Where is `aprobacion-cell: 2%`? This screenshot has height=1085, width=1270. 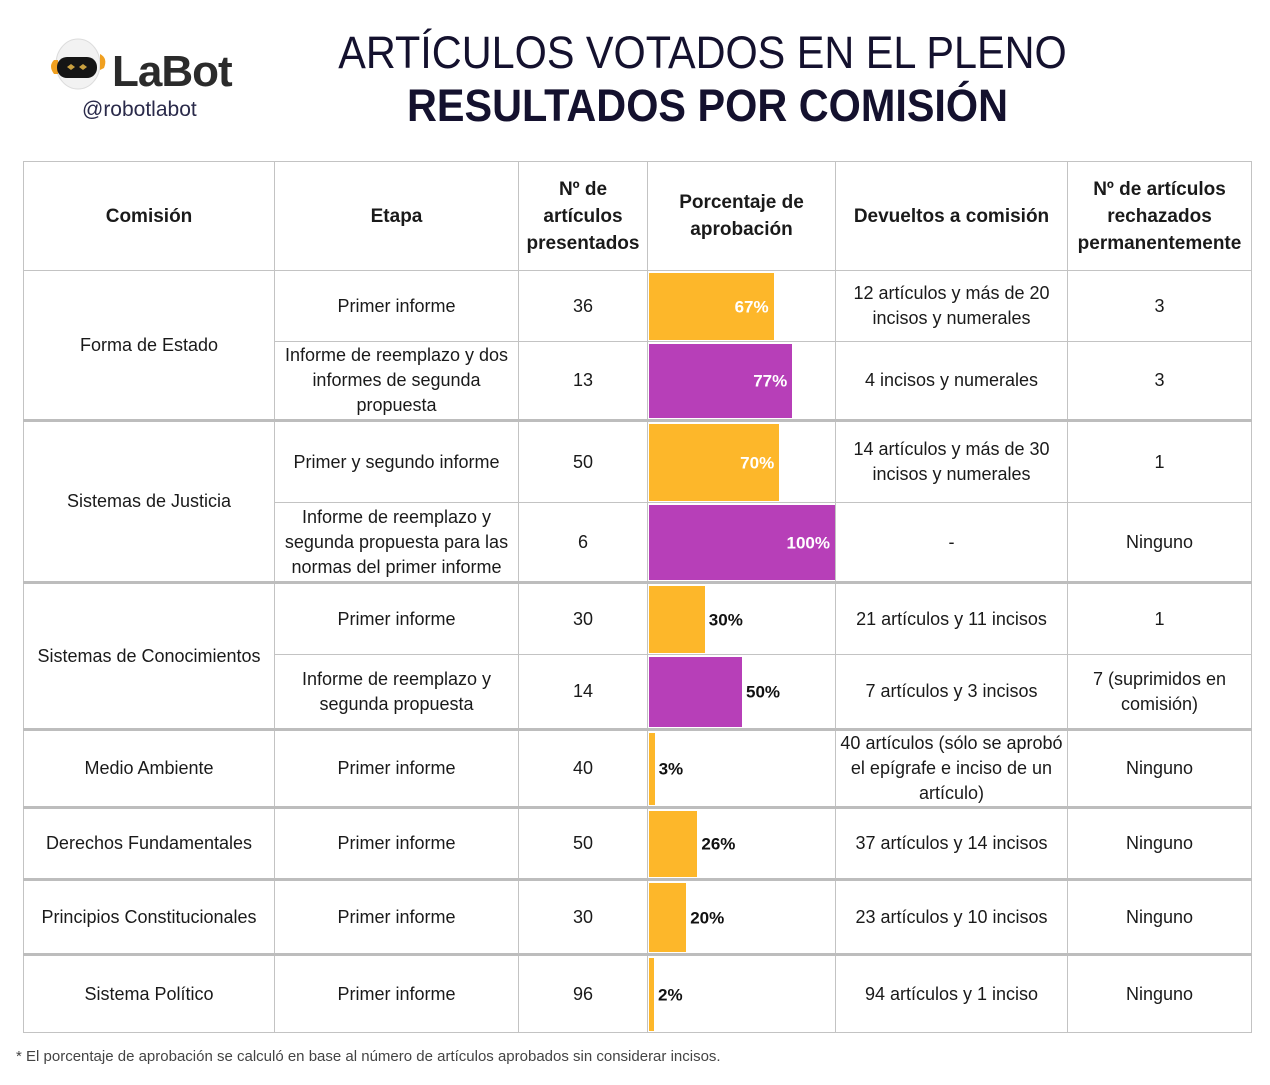 aprobacion-cell: 2% is located at coordinates (741, 993).